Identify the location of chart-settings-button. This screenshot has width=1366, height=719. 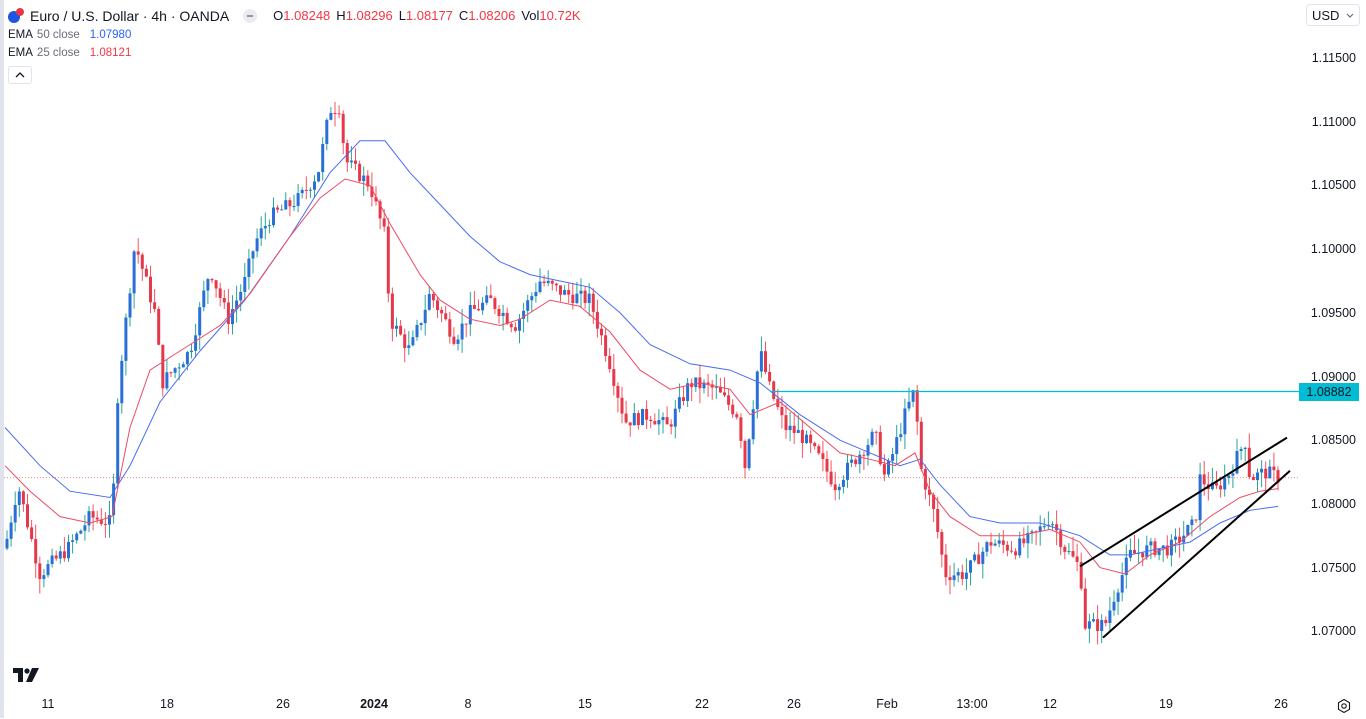
(1344, 706).